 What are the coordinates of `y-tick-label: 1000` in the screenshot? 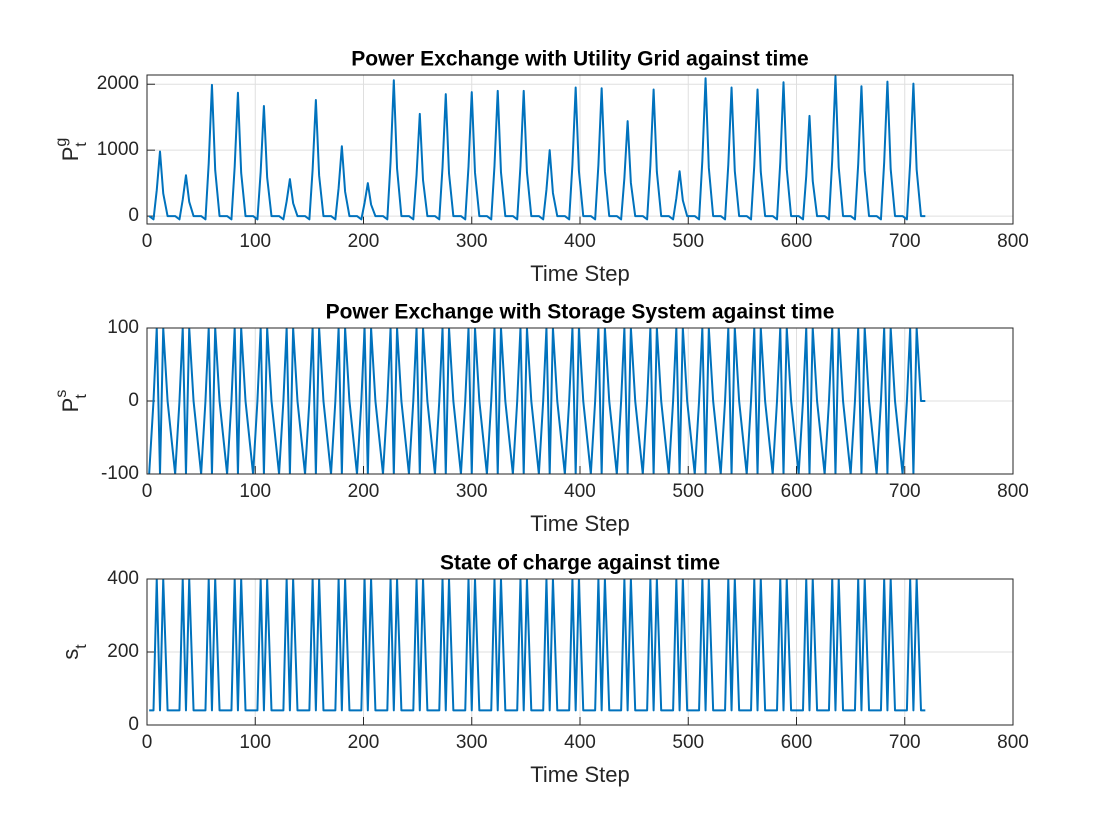 It's located at (118, 149).